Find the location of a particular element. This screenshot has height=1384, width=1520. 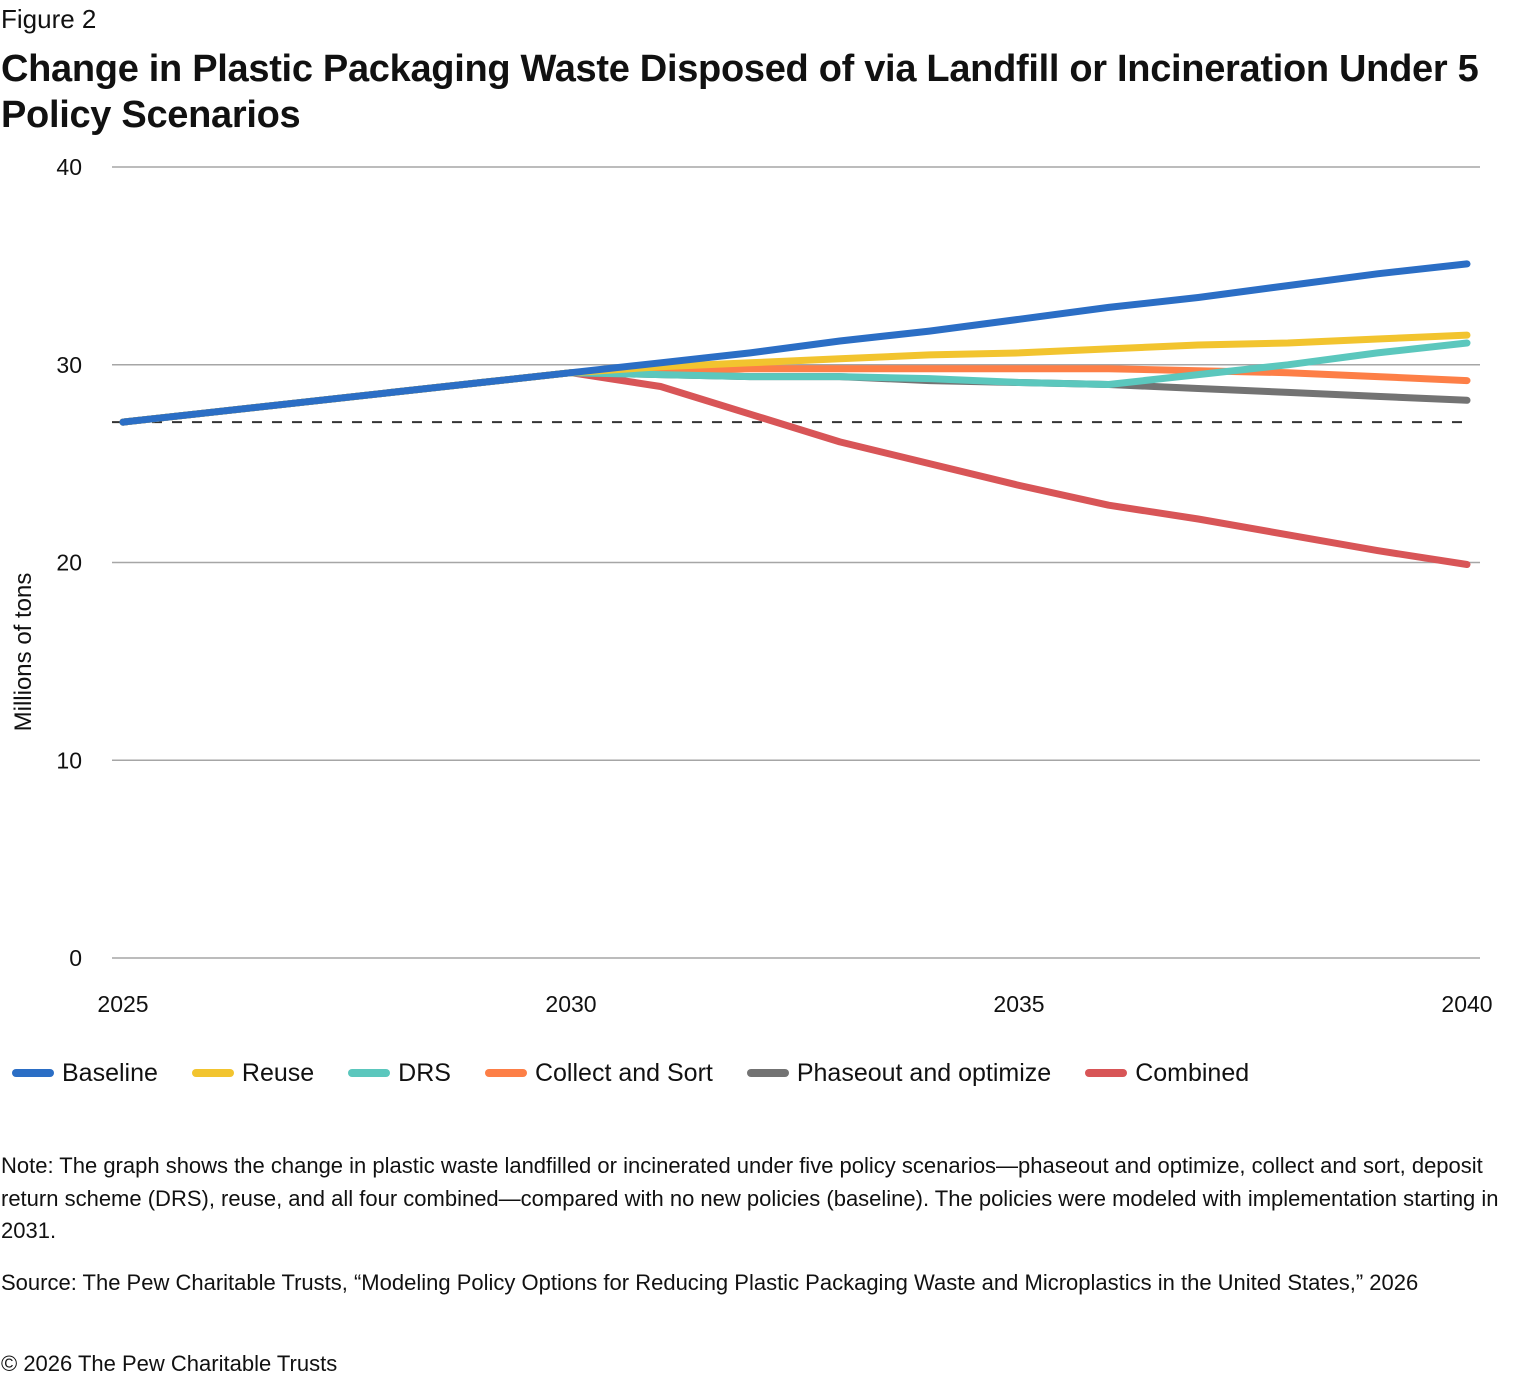

y-tick-label: 30 is located at coordinates (69, 365).